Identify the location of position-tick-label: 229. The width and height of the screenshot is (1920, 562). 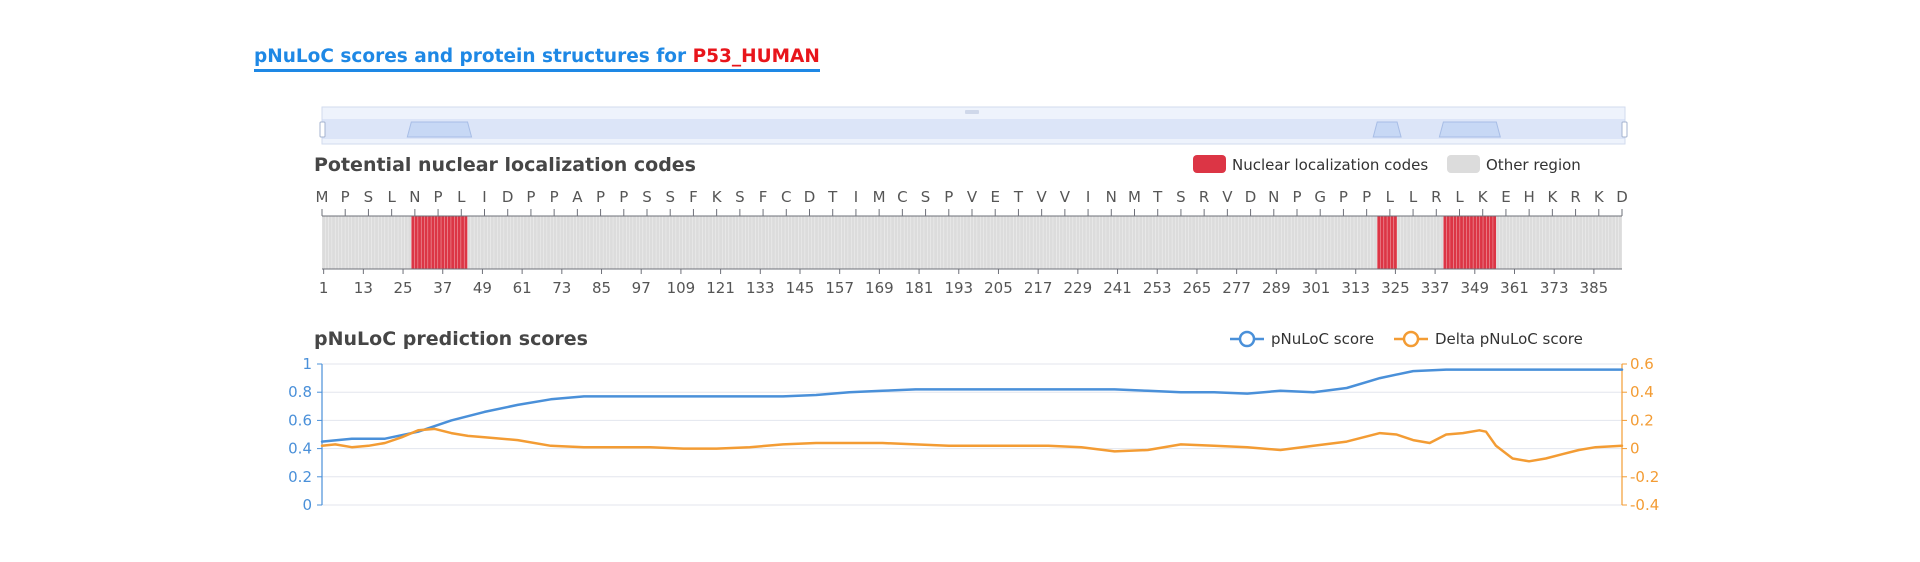
(1078, 288).